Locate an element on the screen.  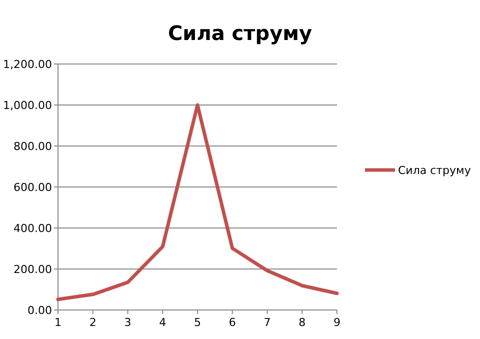
y-tick-label: 1,000.00 is located at coordinates (27, 105).